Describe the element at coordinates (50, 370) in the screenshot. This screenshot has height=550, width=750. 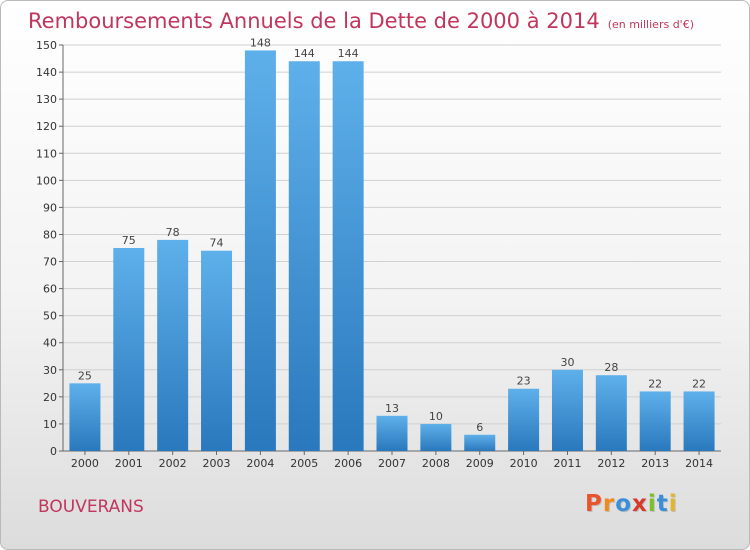
I see `y-tick-label: 30` at that location.